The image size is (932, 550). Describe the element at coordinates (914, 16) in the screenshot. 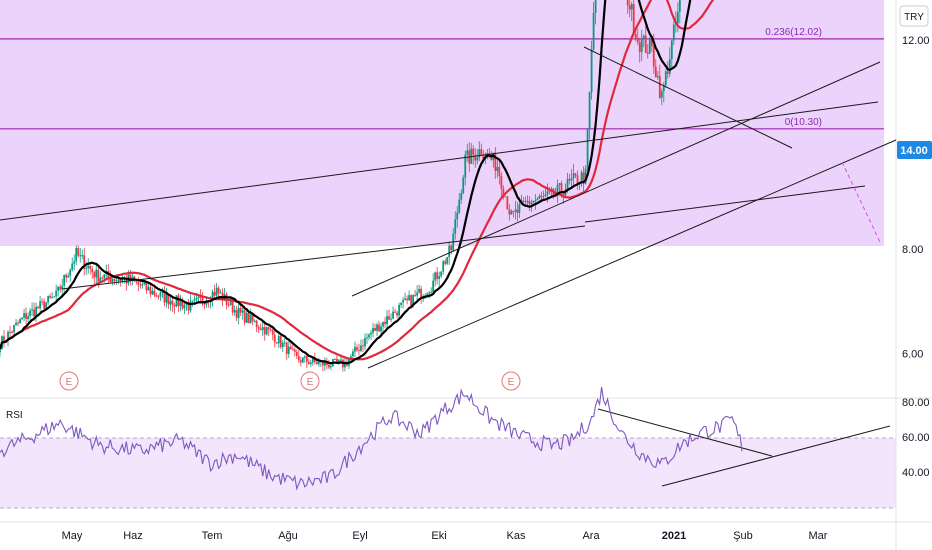

I see `currency-button: TRY` at that location.